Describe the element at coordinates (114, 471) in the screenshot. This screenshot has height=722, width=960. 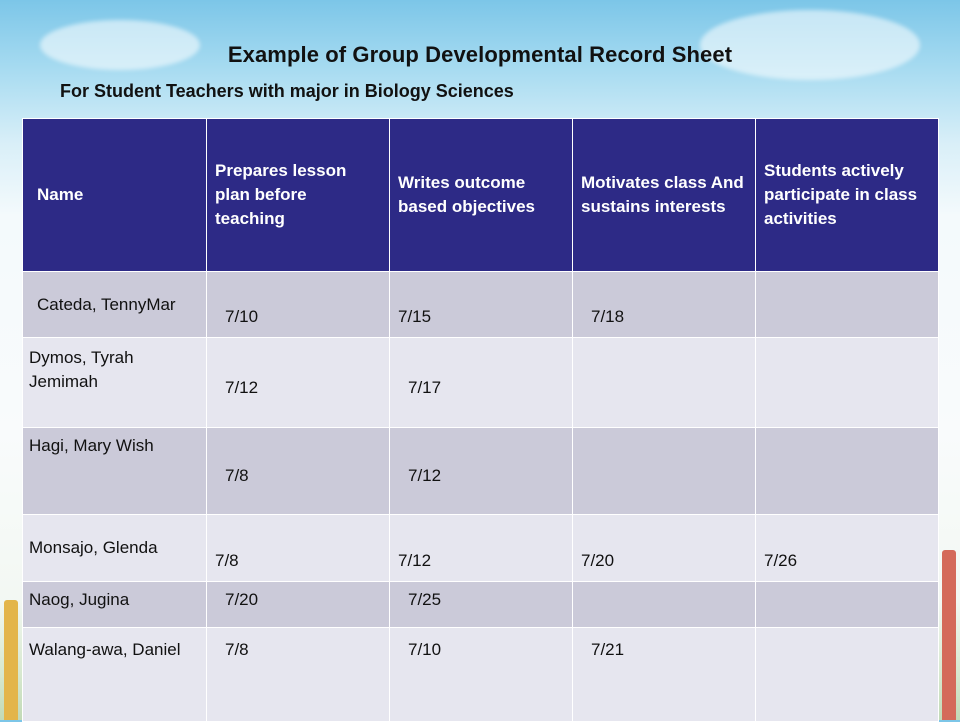
I see `student-name: Hagi, Mary Wish` at that location.